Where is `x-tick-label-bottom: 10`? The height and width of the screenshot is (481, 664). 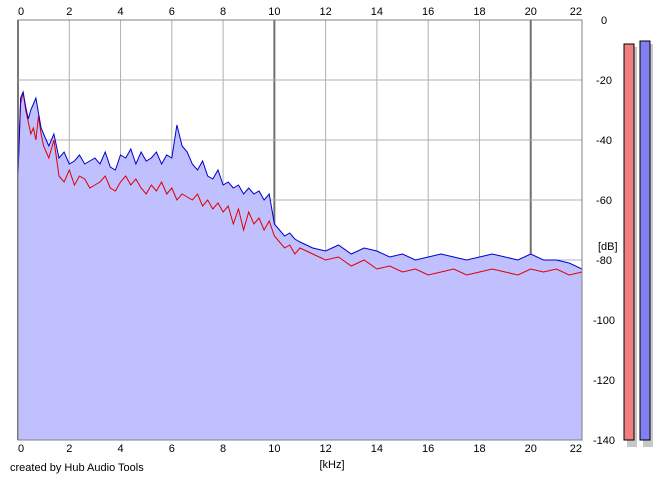
x-tick-label-bottom: 10 is located at coordinates (274, 449).